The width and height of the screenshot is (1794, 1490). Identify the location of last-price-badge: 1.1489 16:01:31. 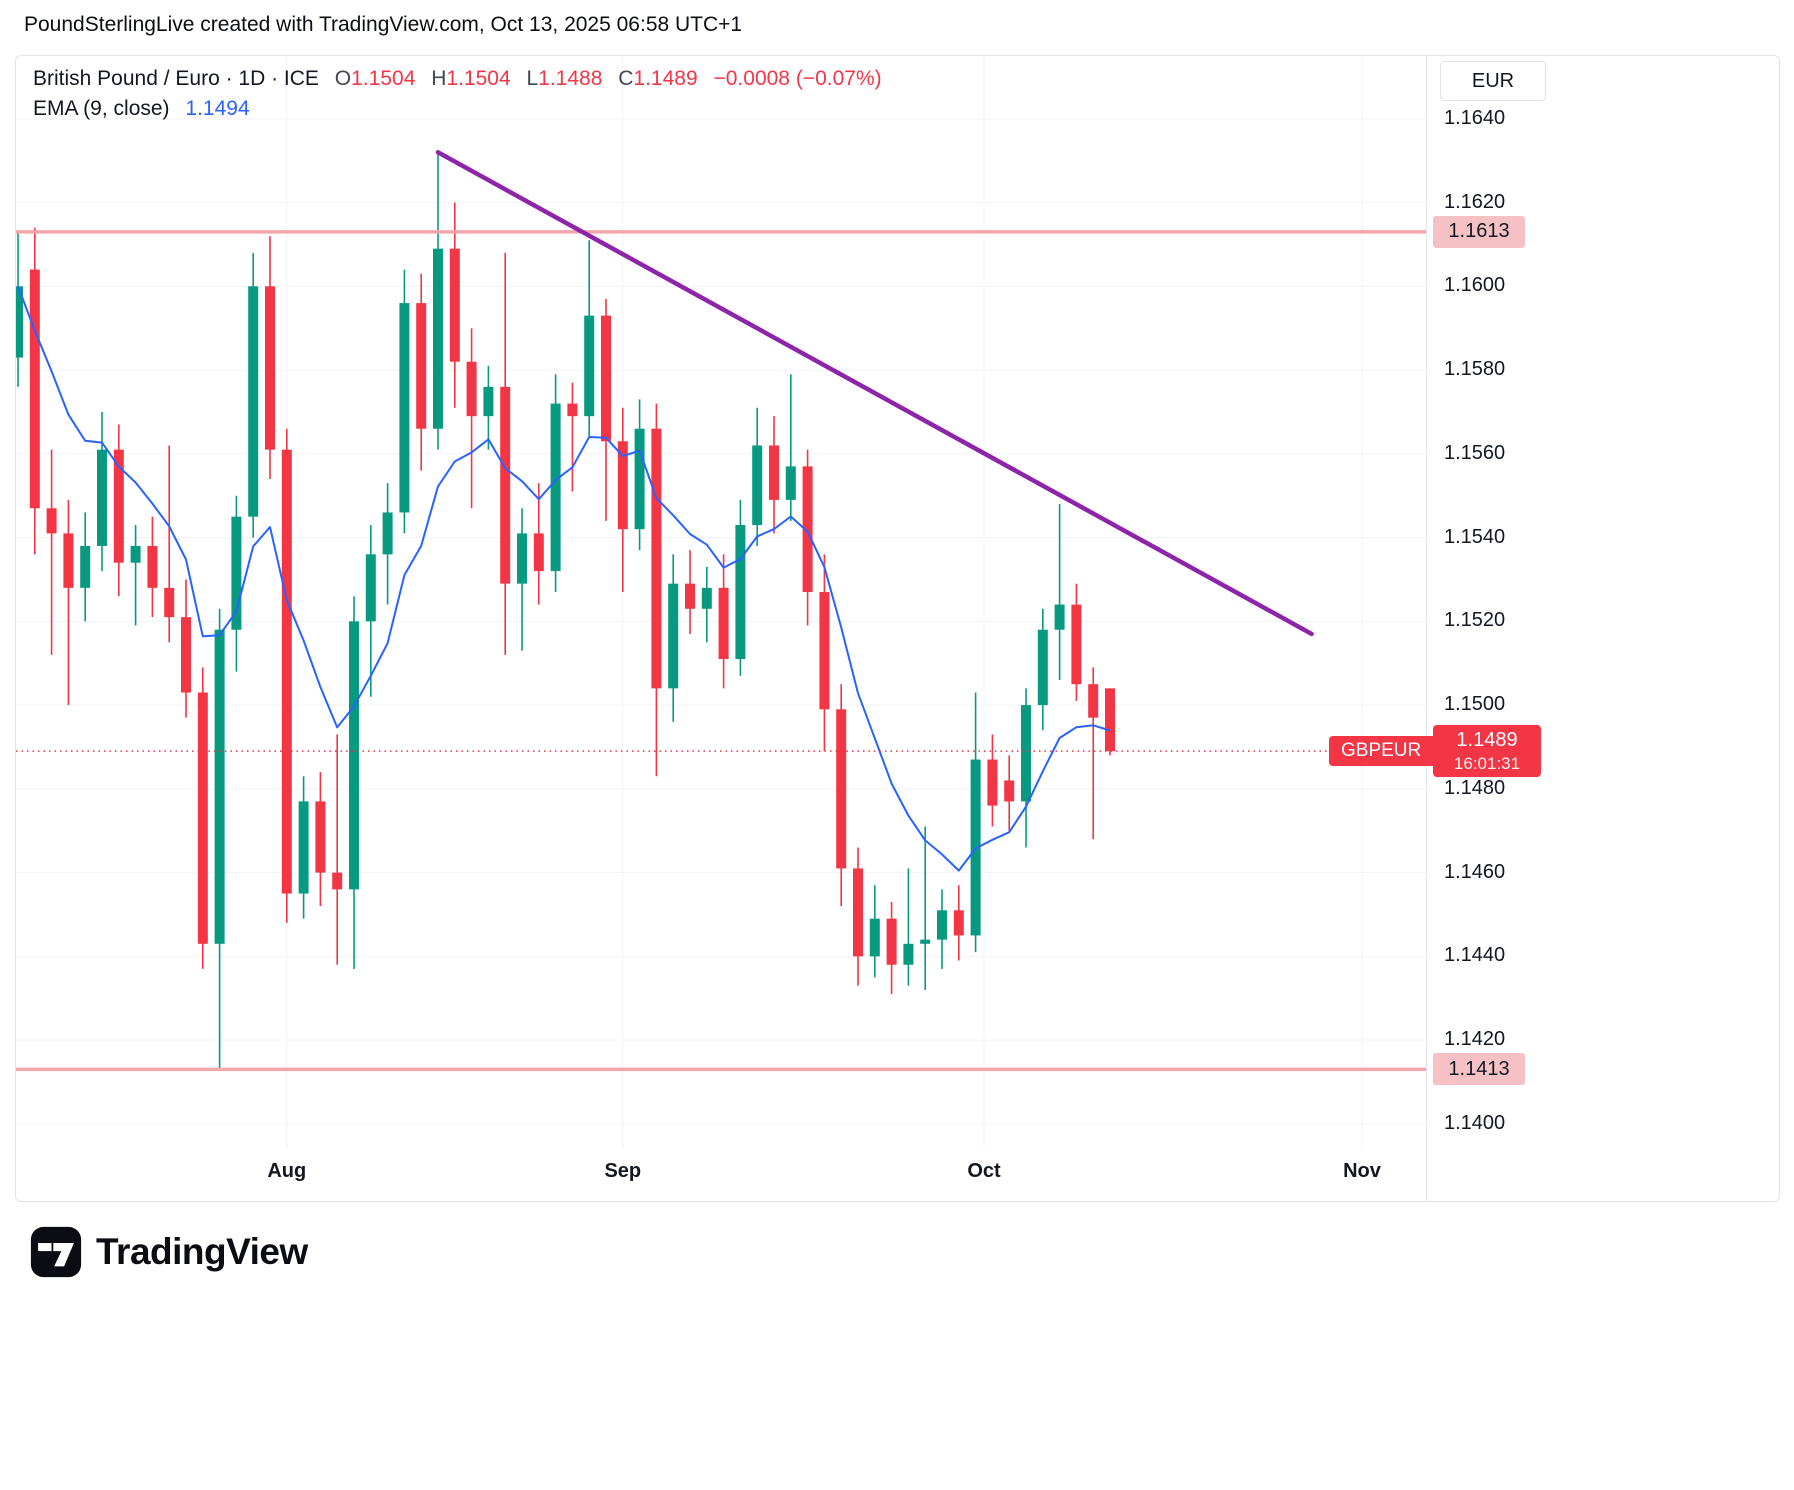
(1487, 751).